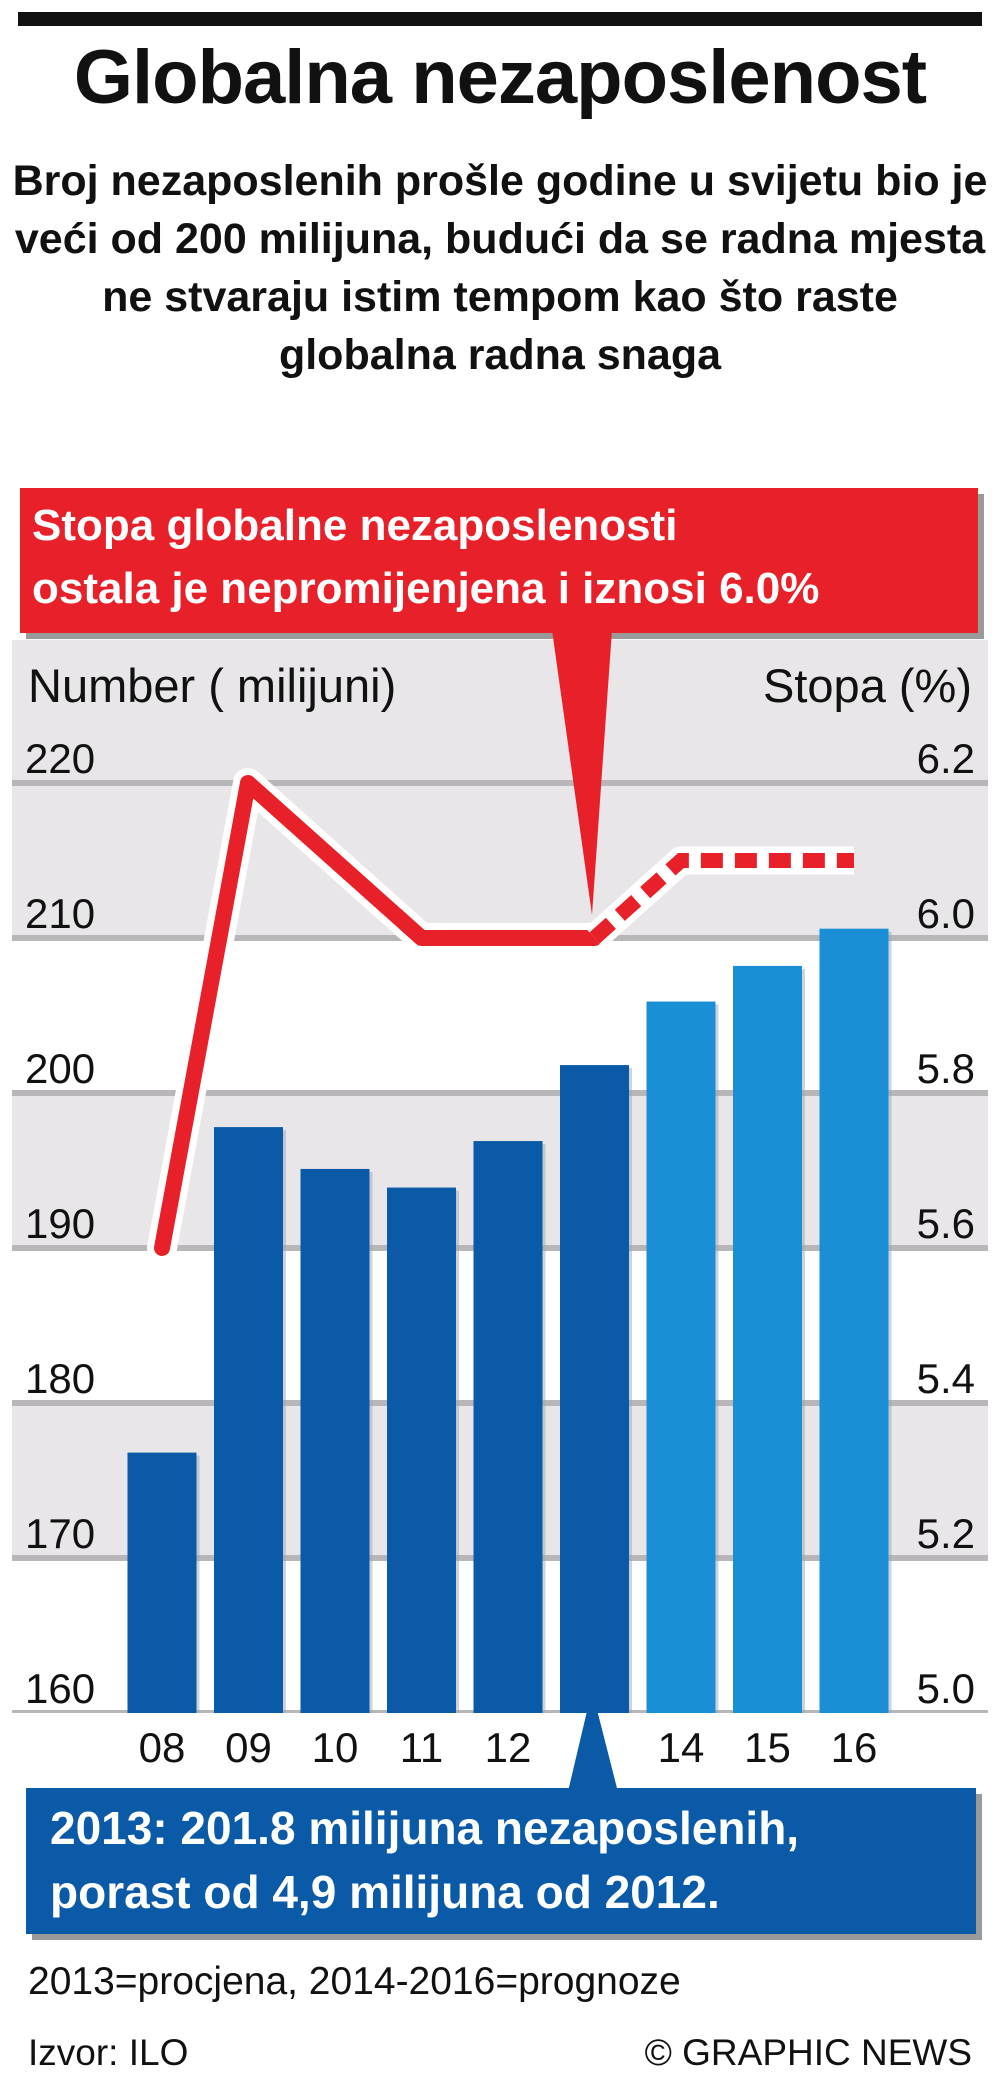 The height and width of the screenshot is (2099, 1000). I want to click on rate-line, so click(378, 1015).